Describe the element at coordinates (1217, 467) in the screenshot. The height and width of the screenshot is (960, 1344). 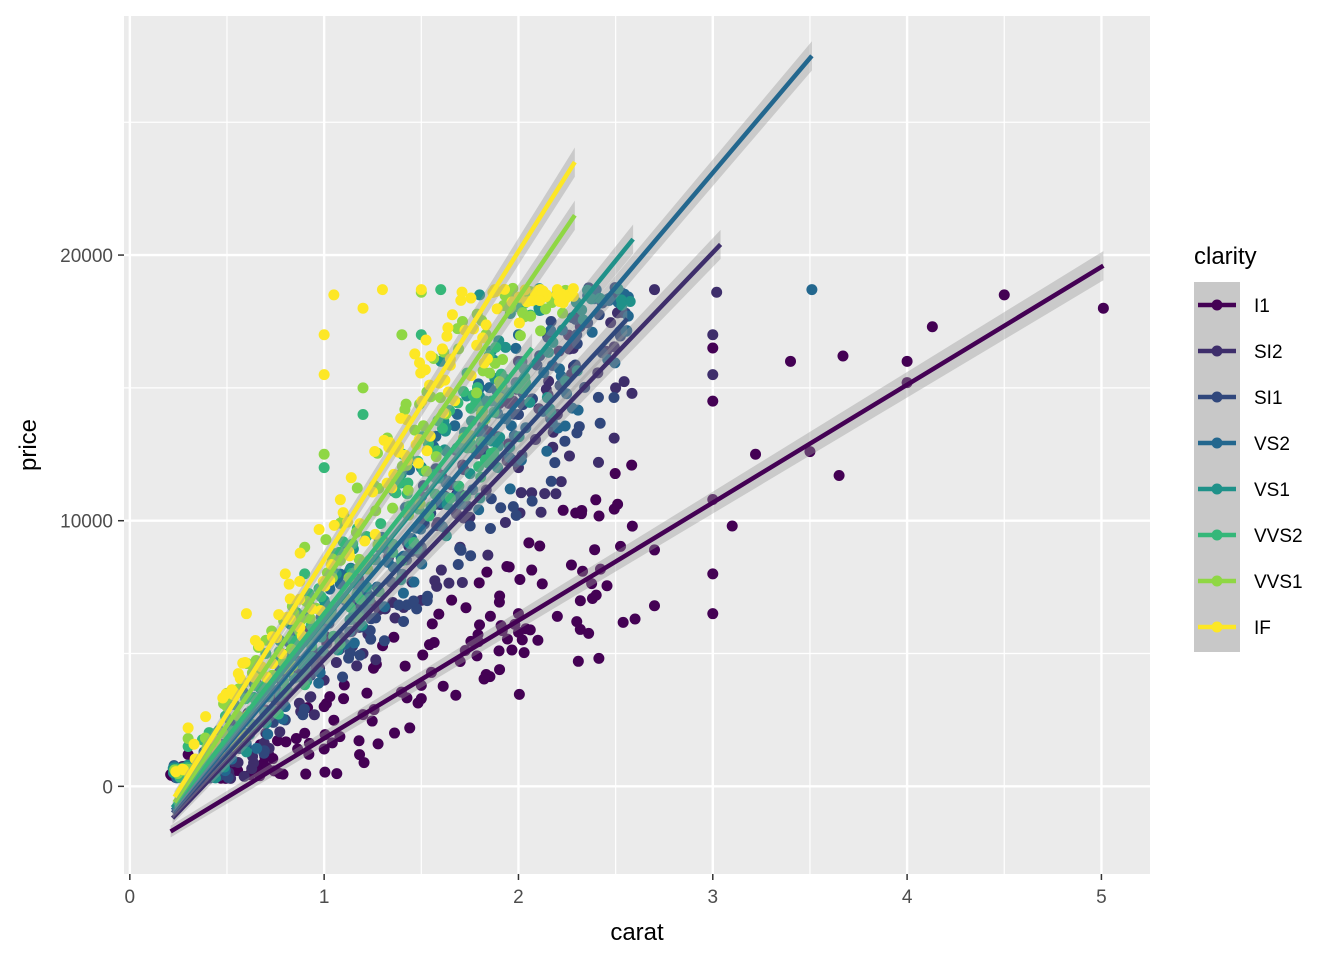
I see `legend-key-background` at that location.